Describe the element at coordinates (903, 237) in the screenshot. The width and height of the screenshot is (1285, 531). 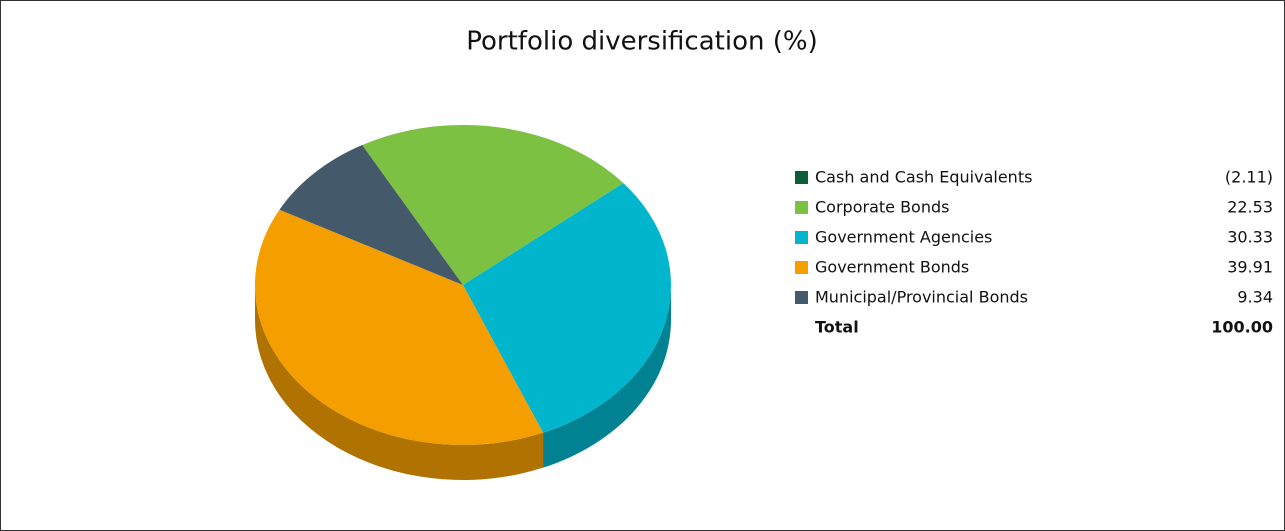
I see `legend-label: Government Agencies` at that location.